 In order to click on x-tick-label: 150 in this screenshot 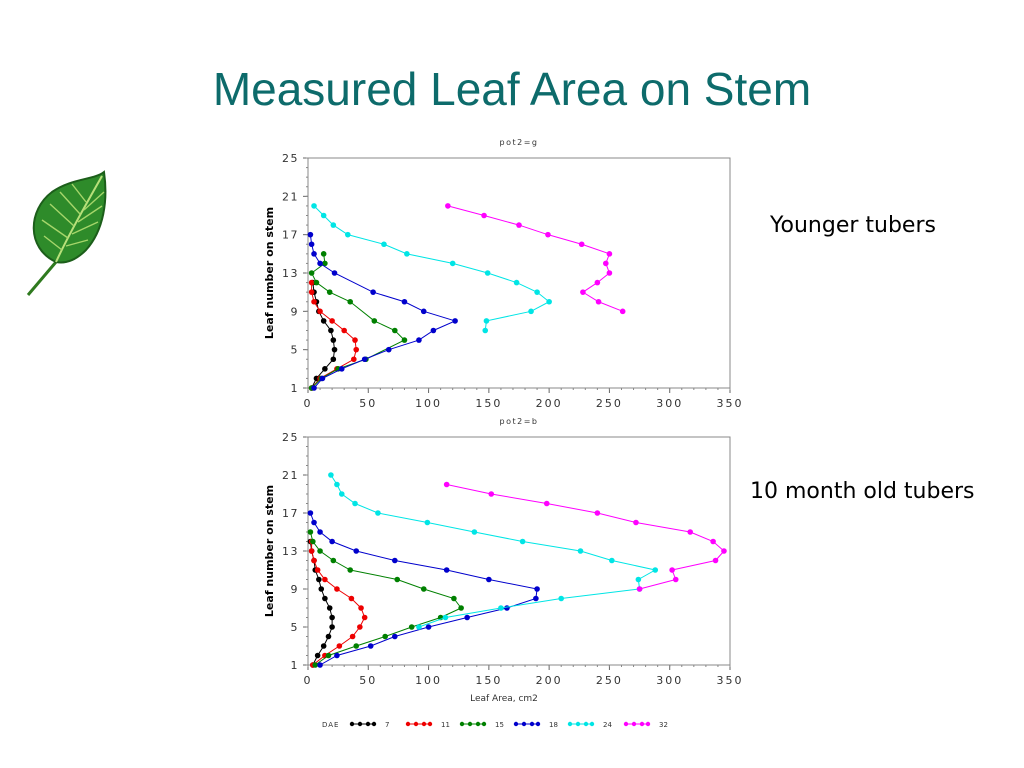, I will do `click(488, 680)`.